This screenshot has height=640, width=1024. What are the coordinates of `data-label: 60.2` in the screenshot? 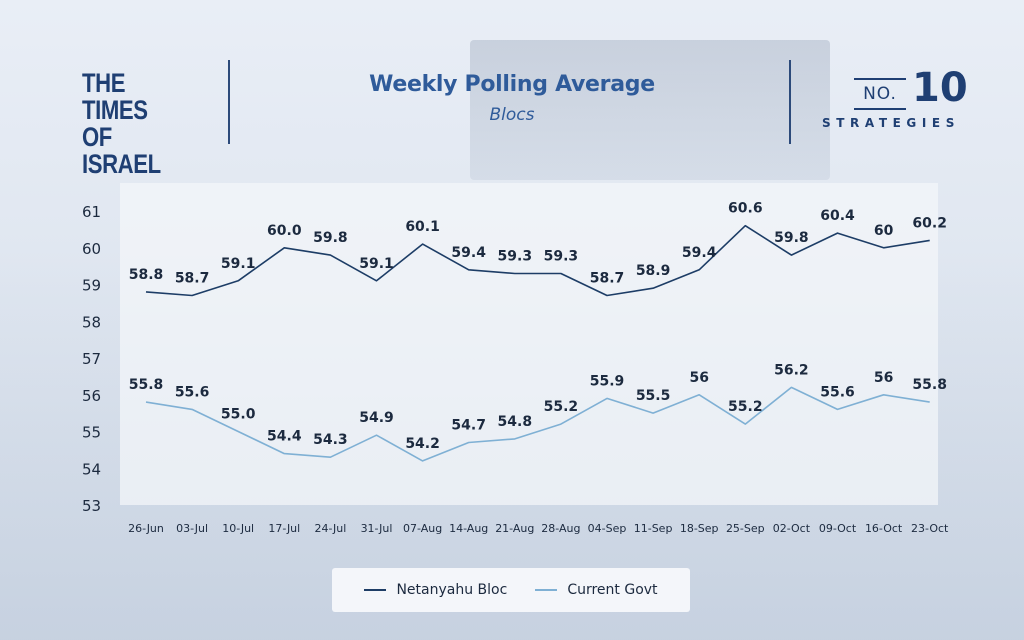 It's located at (929, 223).